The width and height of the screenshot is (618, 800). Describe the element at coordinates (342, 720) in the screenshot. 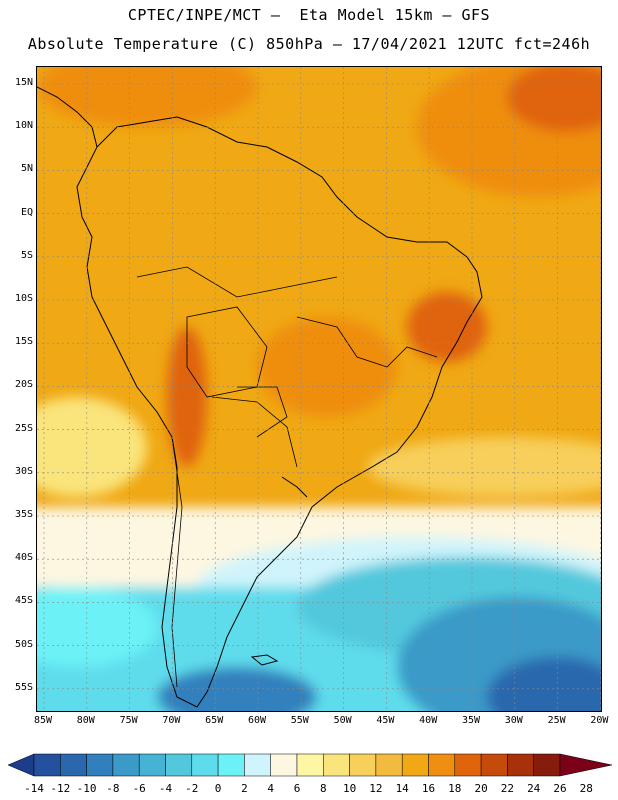

I see `lon-label: 50W` at that location.